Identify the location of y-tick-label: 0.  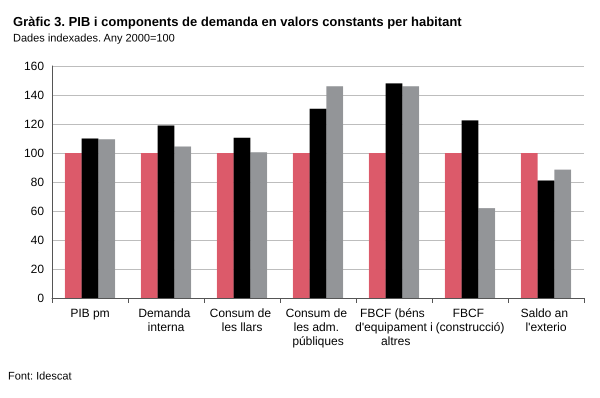
(40, 298).